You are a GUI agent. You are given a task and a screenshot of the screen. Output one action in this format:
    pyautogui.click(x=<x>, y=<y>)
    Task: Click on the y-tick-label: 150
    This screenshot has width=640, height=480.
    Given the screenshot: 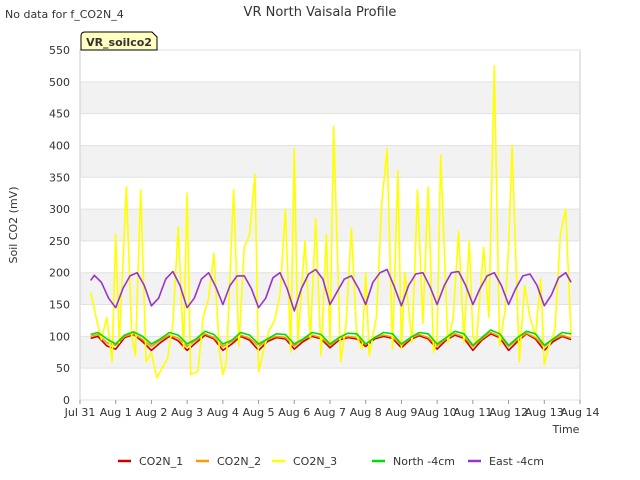 What is the action you would take?
    pyautogui.click(x=59, y=305)
    